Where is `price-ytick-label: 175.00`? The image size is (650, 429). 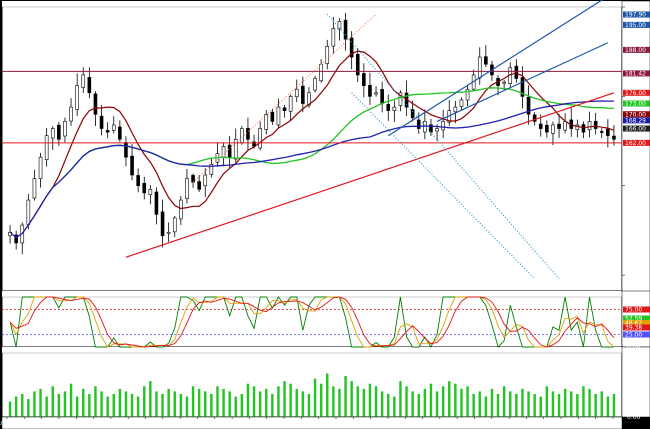
price-ytick-label: 175.00 is located at coordinates (637, 96).